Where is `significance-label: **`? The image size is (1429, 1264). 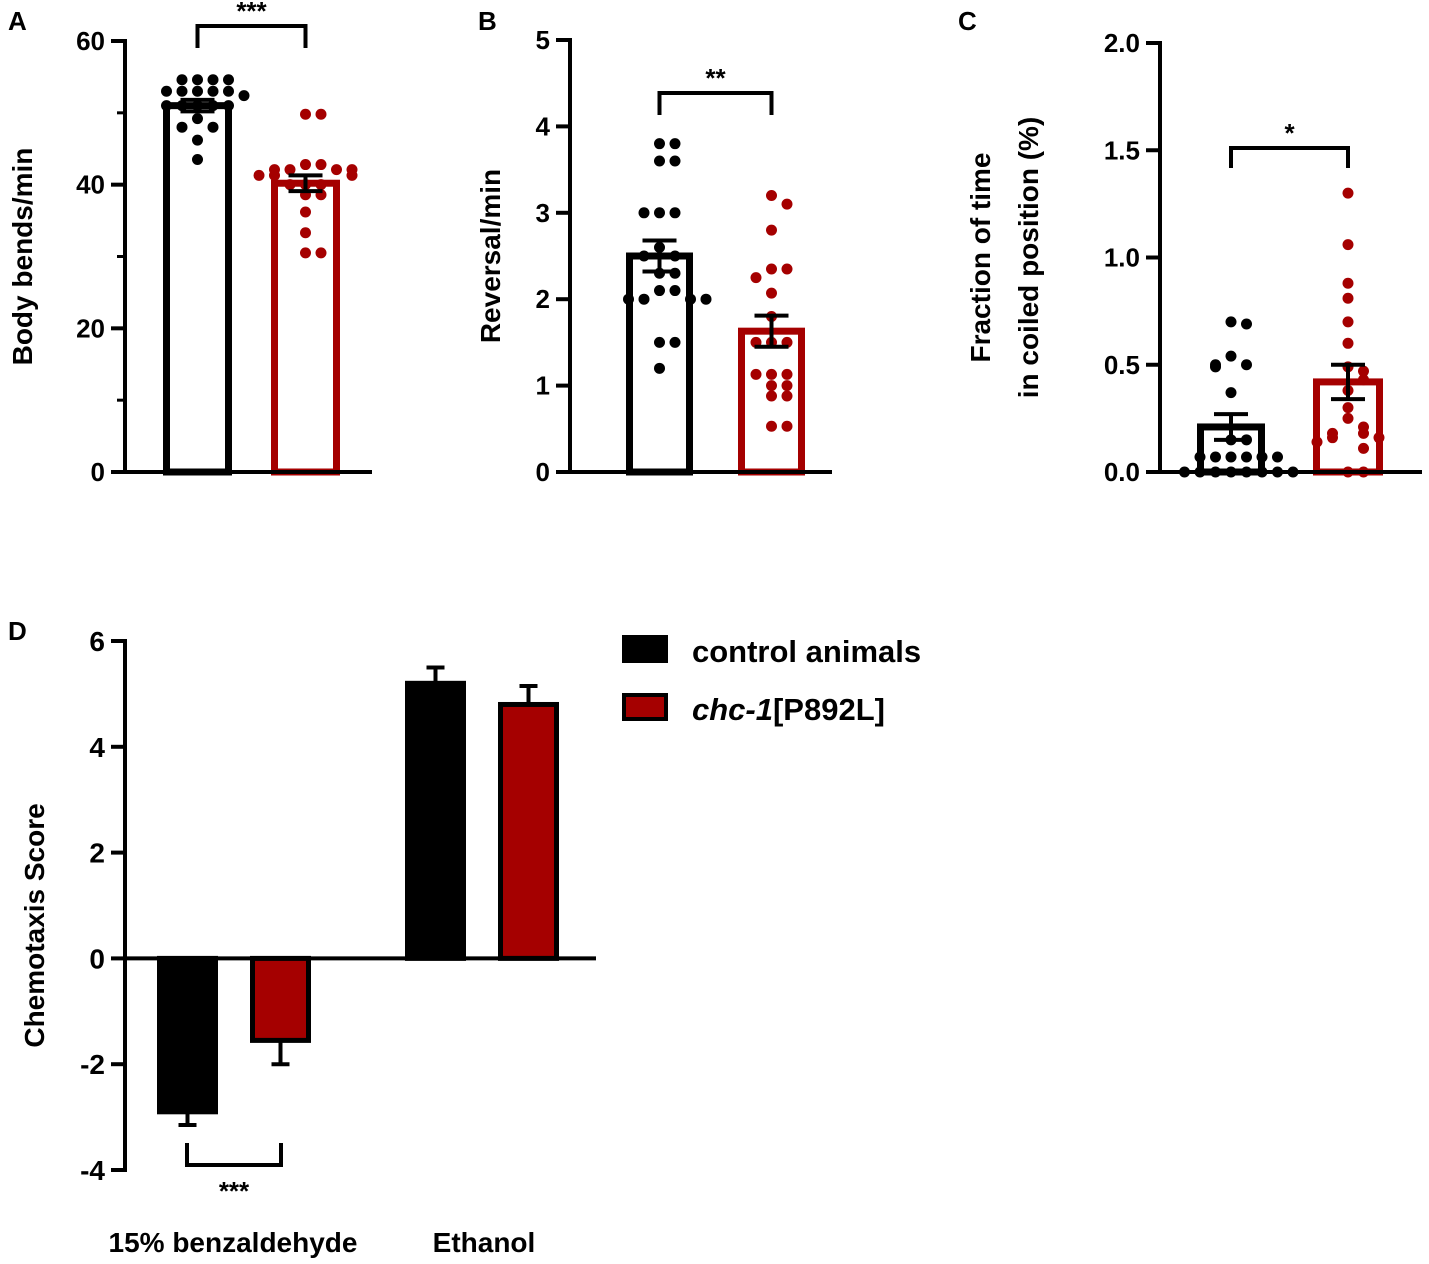
significance-label: ** is located at coordinates (715, 78).